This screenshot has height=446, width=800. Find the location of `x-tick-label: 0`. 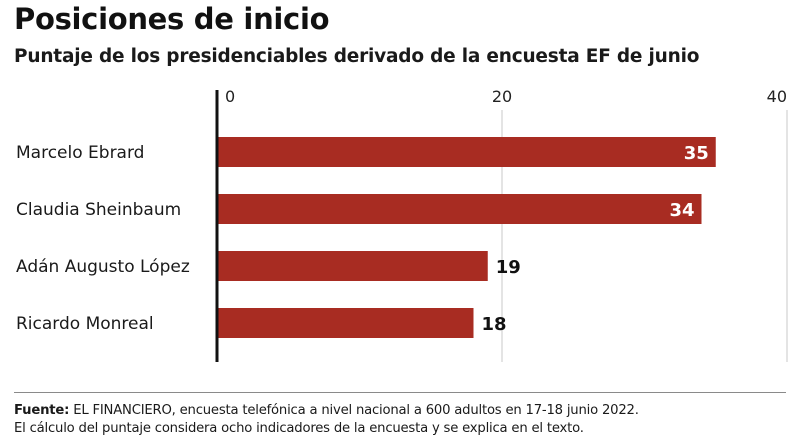

x-tick-label: 0 is located at coordinates (230, 96).